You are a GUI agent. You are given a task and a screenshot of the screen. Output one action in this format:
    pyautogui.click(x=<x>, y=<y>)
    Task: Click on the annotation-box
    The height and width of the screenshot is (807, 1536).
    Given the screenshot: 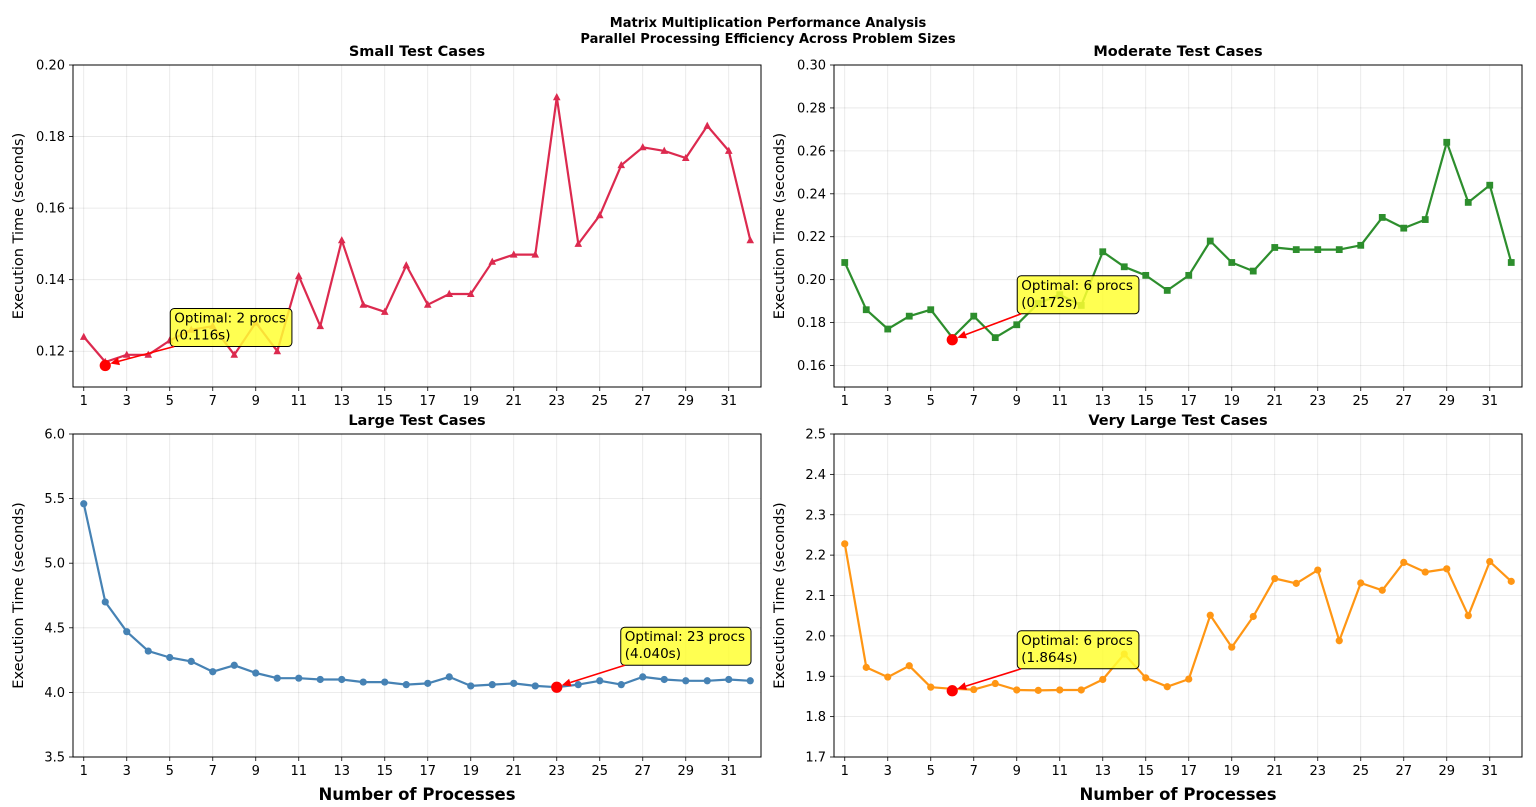 What is the action you would take?
    pyautogui.click(x=1078, y=650)
    